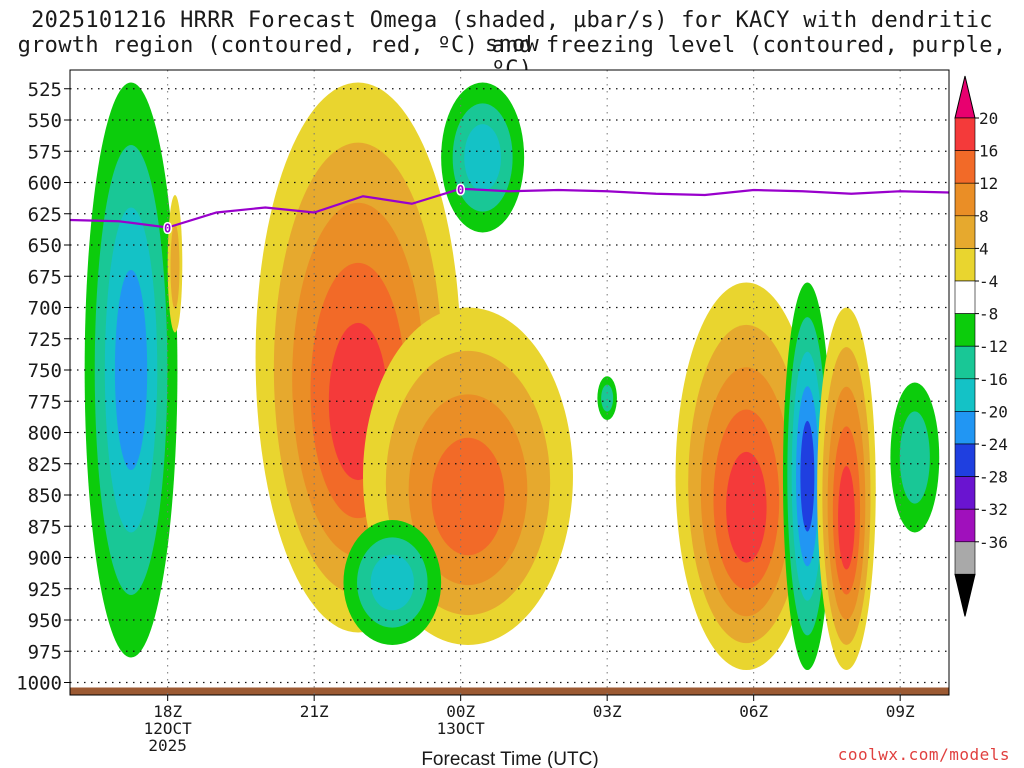 Image resolution: width=1024 pixels, height=768 pixels. Describe the element at coordinates (988, 118) in the screenshot. I see `colorbar-label: 20` at that location.